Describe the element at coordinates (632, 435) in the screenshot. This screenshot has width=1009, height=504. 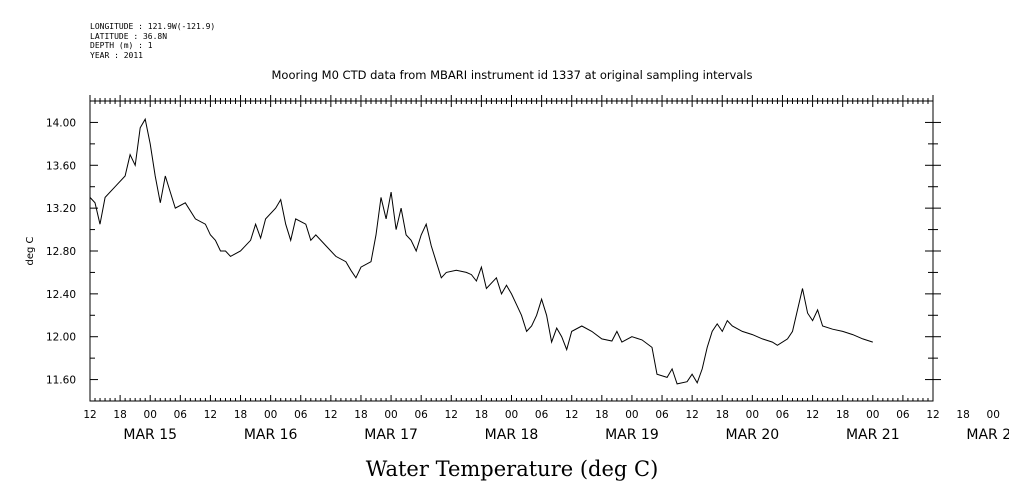
I see `day-label: MAR 19` at that location.